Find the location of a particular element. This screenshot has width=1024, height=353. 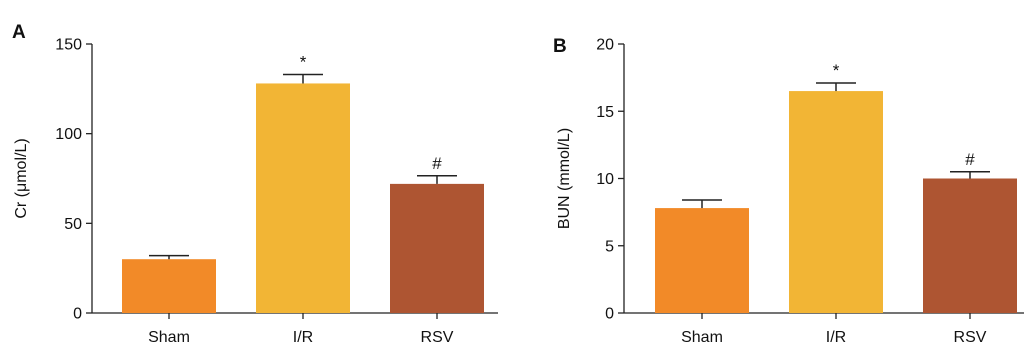

panel-b-y-tick-label: 0 is located at coordinates (609, 314).